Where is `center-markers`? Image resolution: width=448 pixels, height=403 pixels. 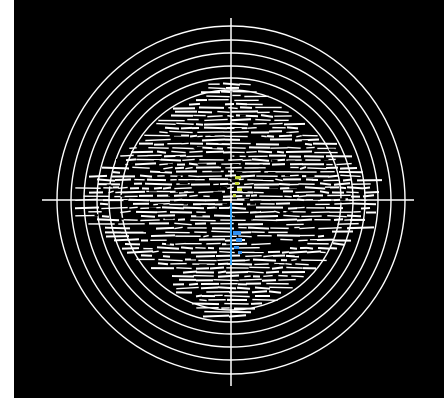
center-markers is located at coordinates (236, 220).